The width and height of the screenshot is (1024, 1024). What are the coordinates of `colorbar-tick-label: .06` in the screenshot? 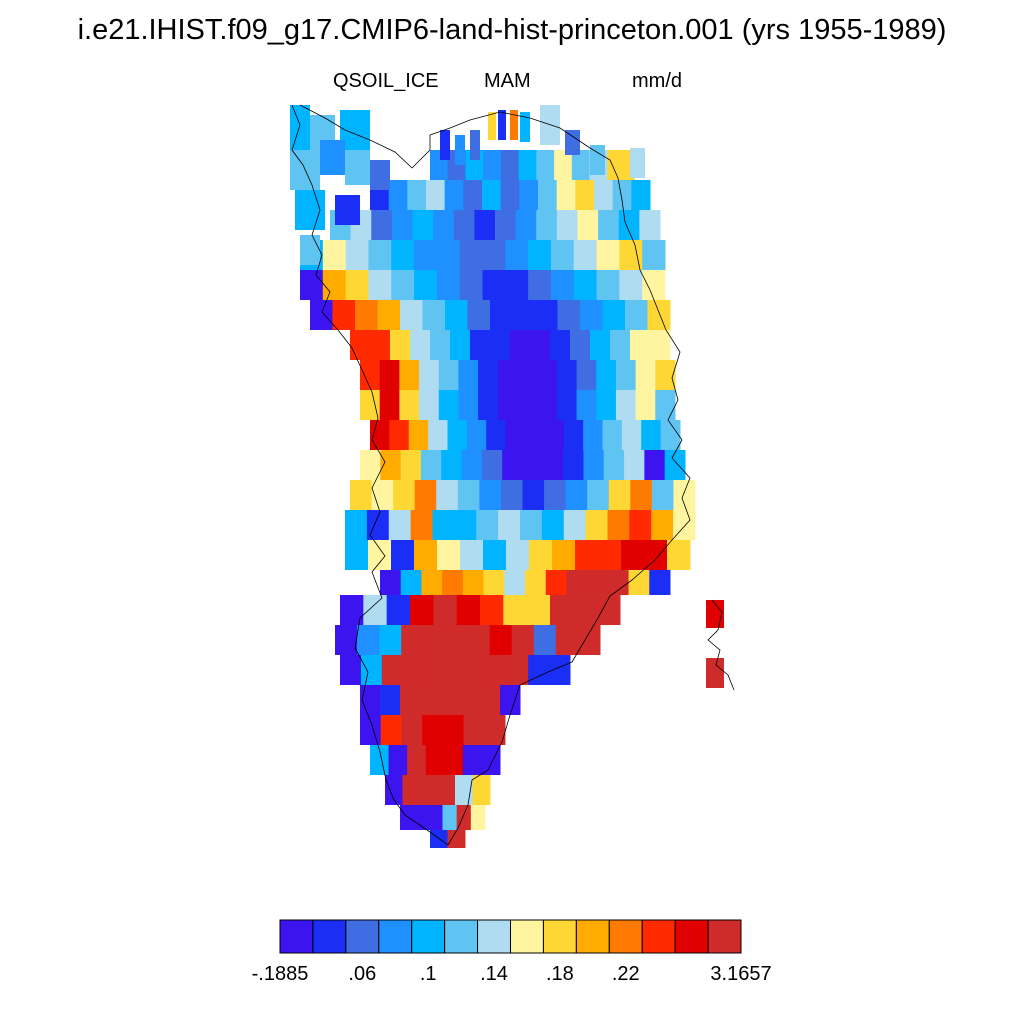 It's located at (362, 974).